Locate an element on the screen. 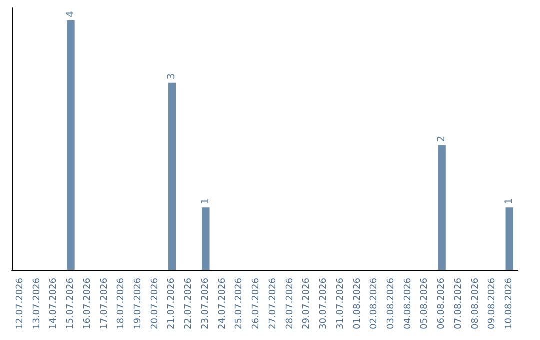  x-tick-label: 04.08.2026 is located at coordinates (408, 304).